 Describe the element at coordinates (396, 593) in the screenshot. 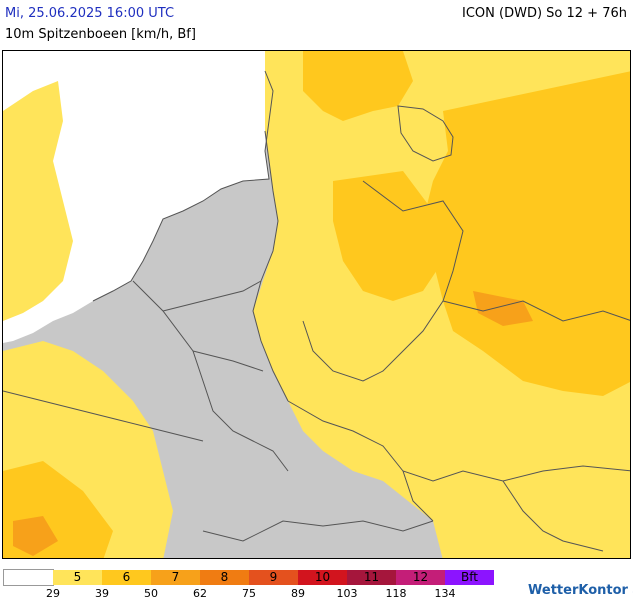

I see `legend-tick: 118` at that location.